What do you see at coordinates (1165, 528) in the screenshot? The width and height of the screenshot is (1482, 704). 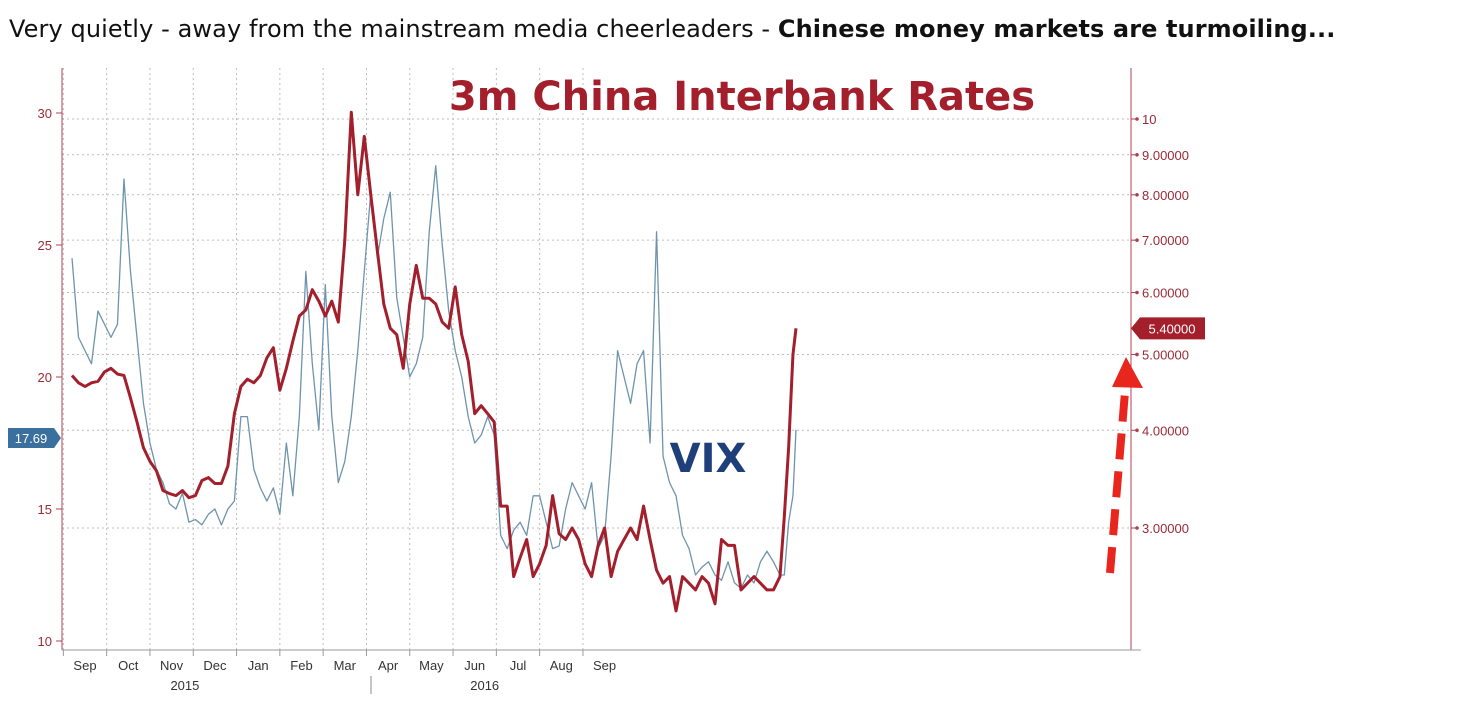 I see `right-tick-label: 3.00000` at bounding box center [1165, 528].